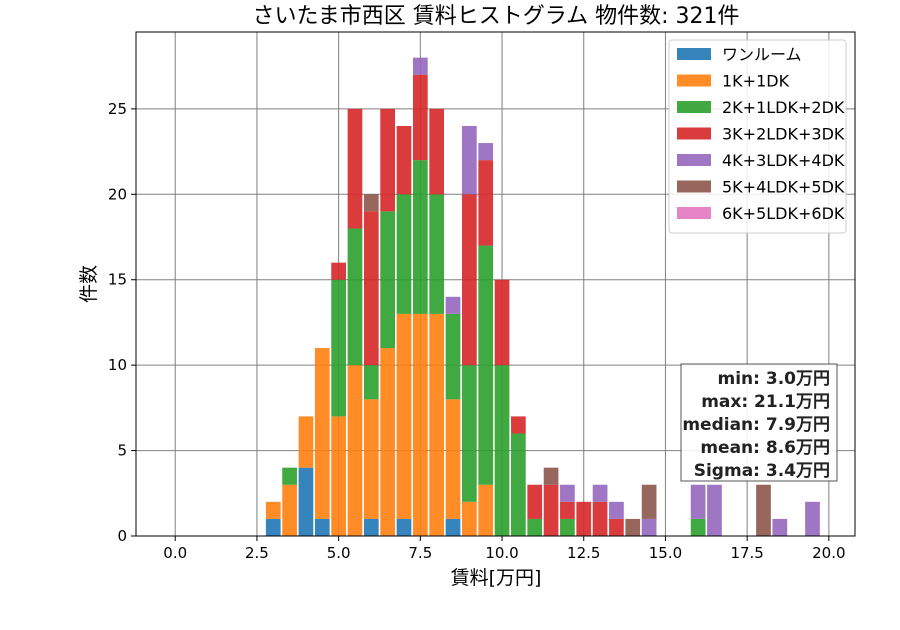  I want to click on bar-series5-bin23, so click(649, 501).